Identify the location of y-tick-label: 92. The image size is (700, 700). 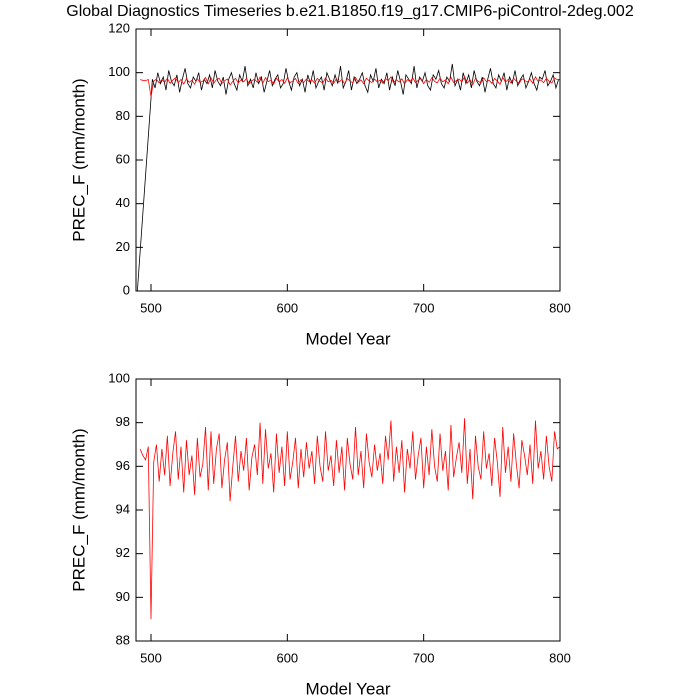
(123, 552).